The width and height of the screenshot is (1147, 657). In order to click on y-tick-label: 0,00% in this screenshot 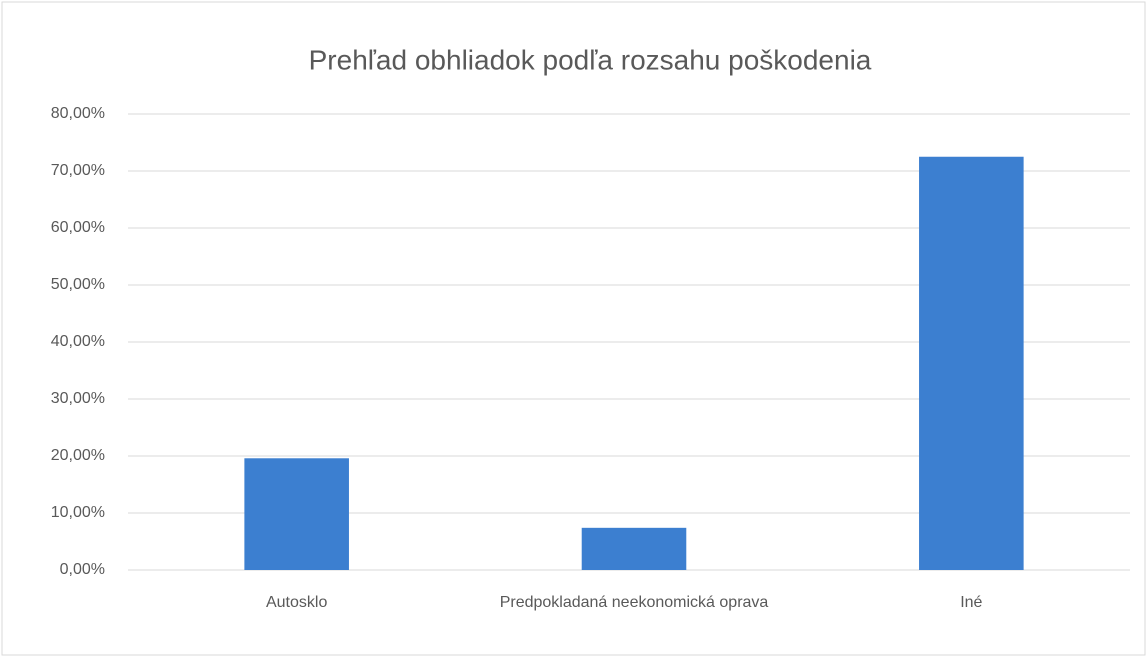, I will do `click(82, 569)`.